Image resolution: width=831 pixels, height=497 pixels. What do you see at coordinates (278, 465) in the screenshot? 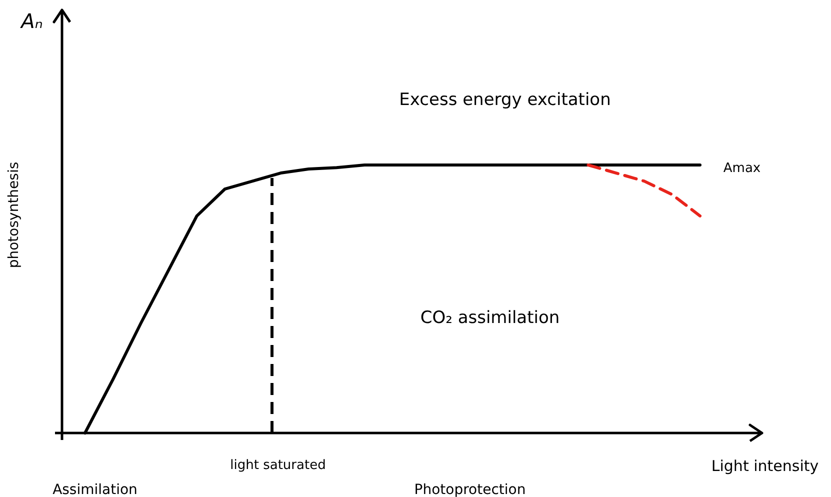
I see `text: light saturated` at bounding box center [278, 465].